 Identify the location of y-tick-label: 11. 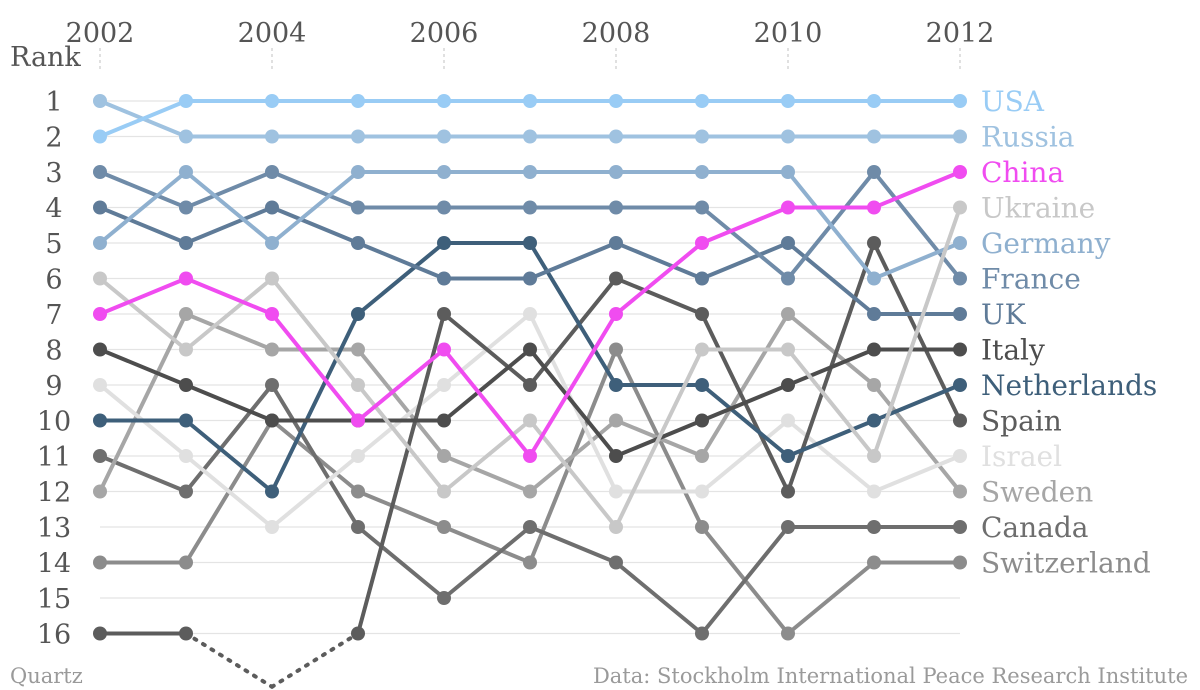
(54, 457).